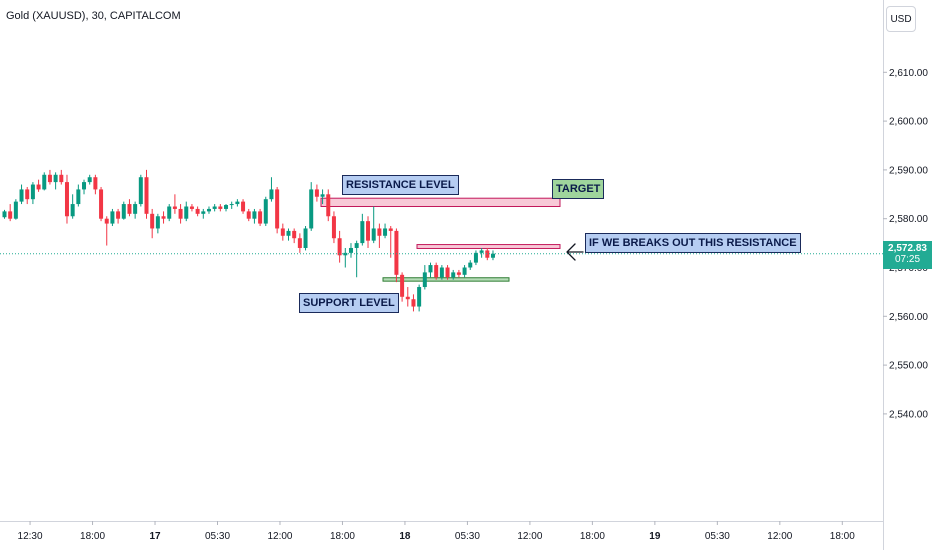  What do you see at coordinates (446, 279) in the screenshot?
I see `support-zone` at bounding box center [446, 279].